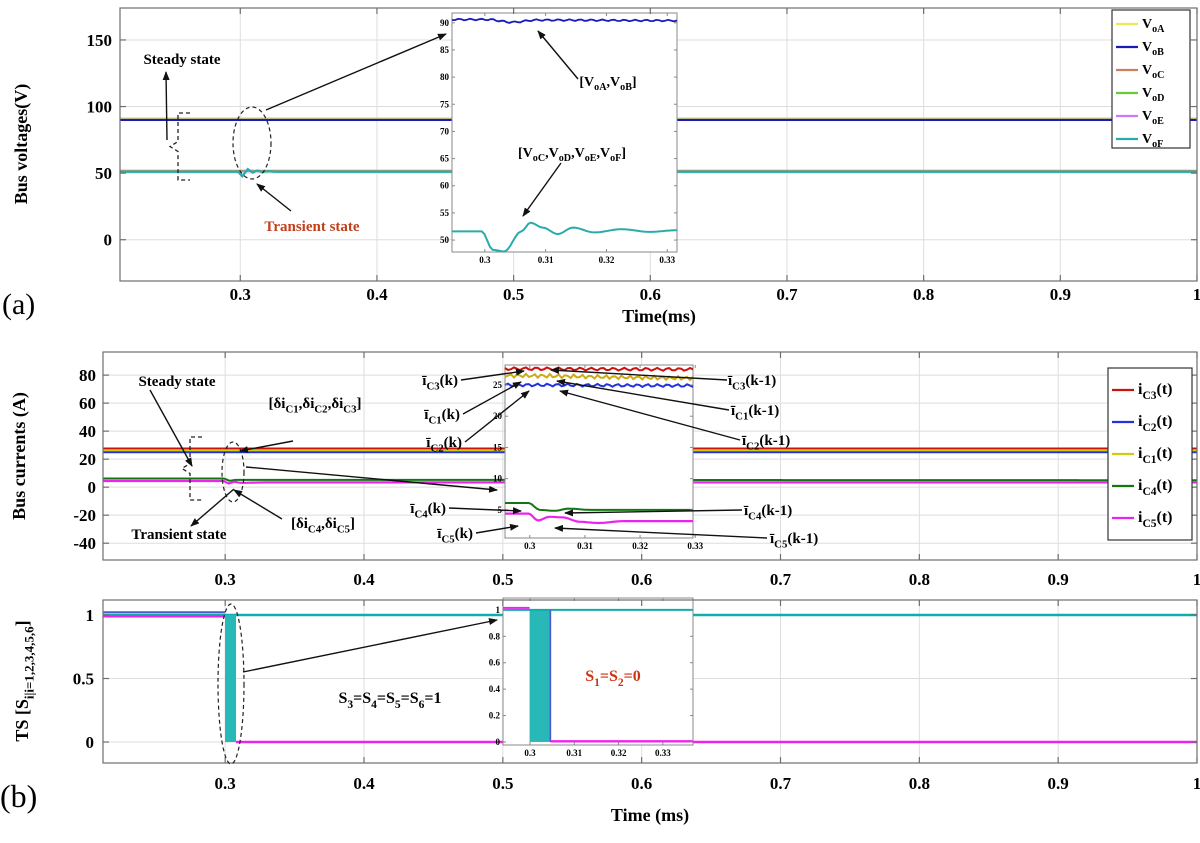 This screenshot has width=1200, height=843. I want to click on series-iC4-zoom, so click(599, 507).